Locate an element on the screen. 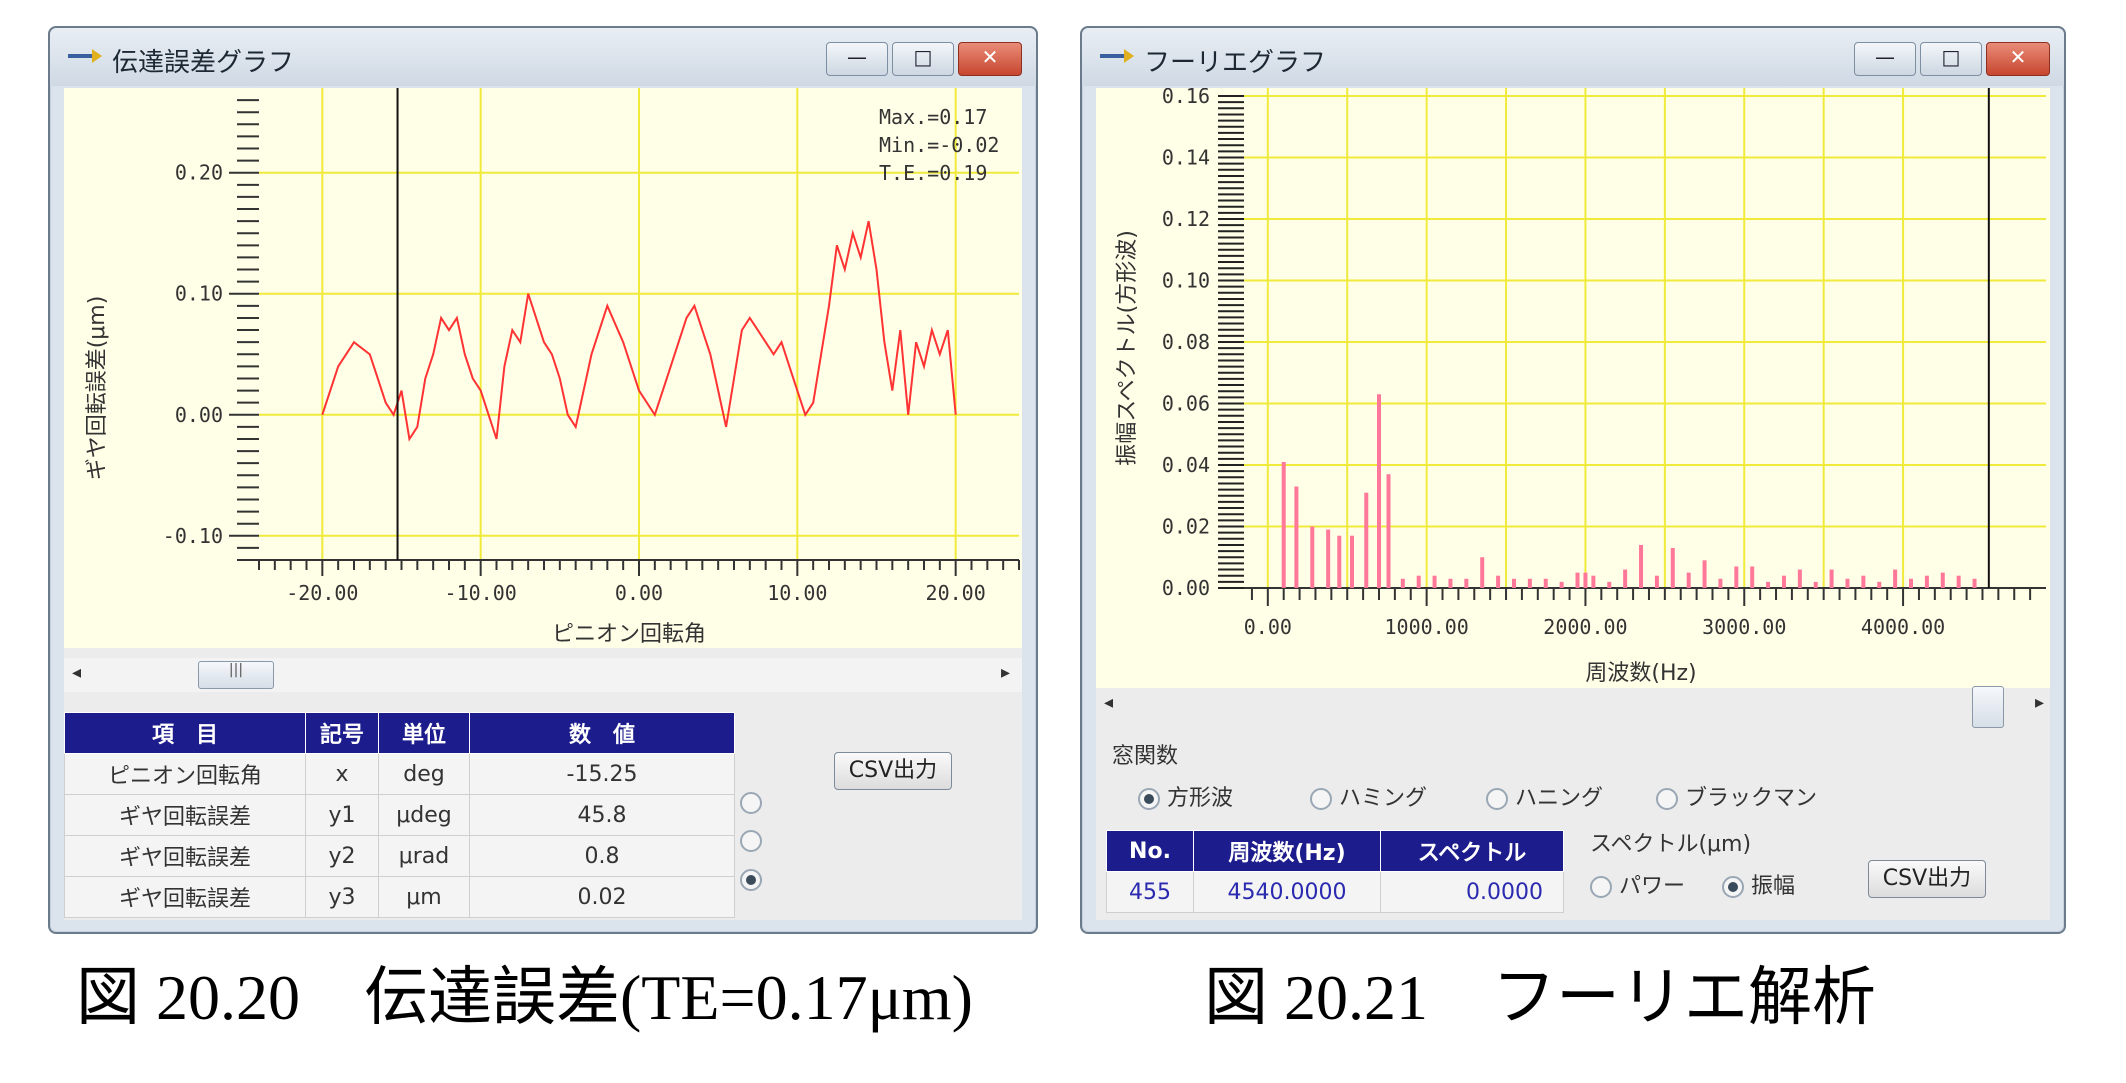  fourier-title-bar: フーリエグラフ — □ ✕ is located at coordinates (1573, 57).